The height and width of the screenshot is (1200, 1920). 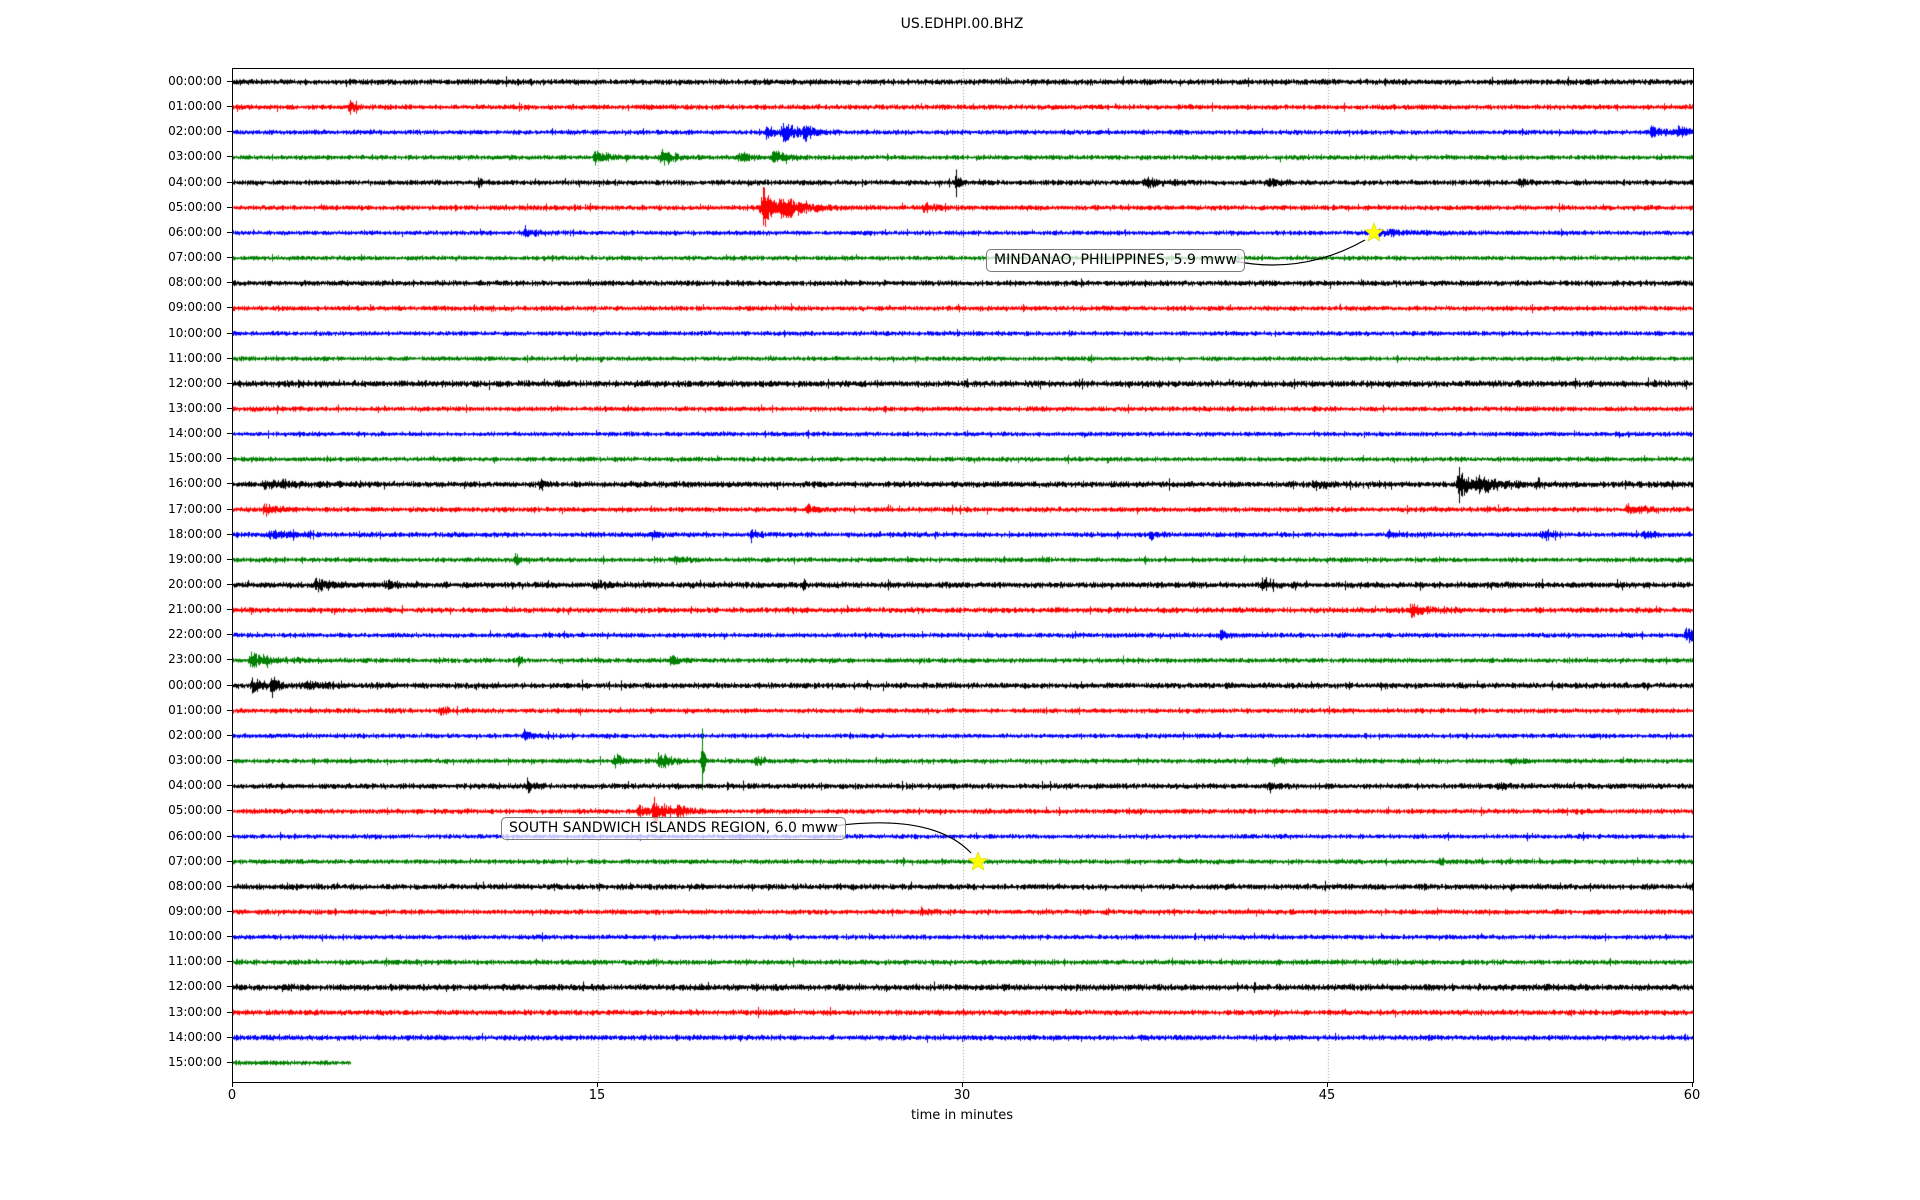 I want to click on y-tick-label: 18:00:00, so click(x=195, y=533).